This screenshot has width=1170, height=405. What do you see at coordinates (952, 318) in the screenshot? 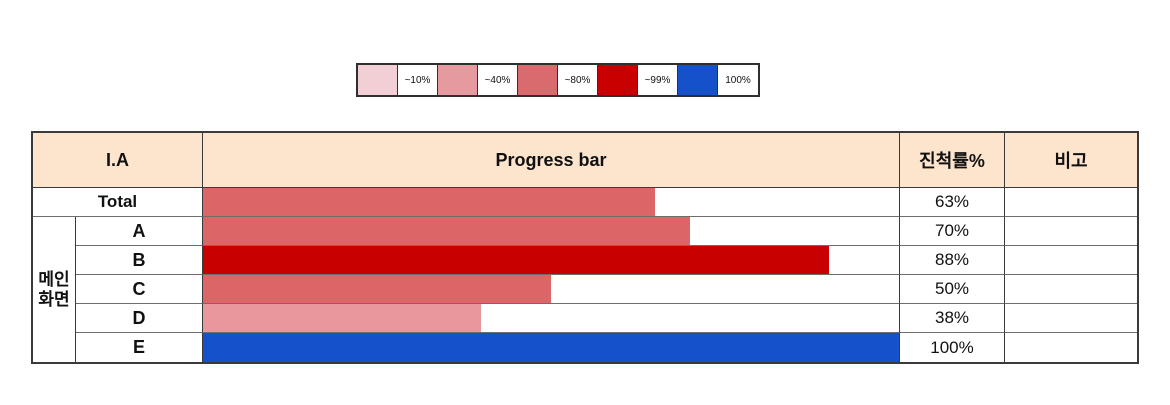
I see `rate-value-d: 38%` at bounding box center [952, 318].